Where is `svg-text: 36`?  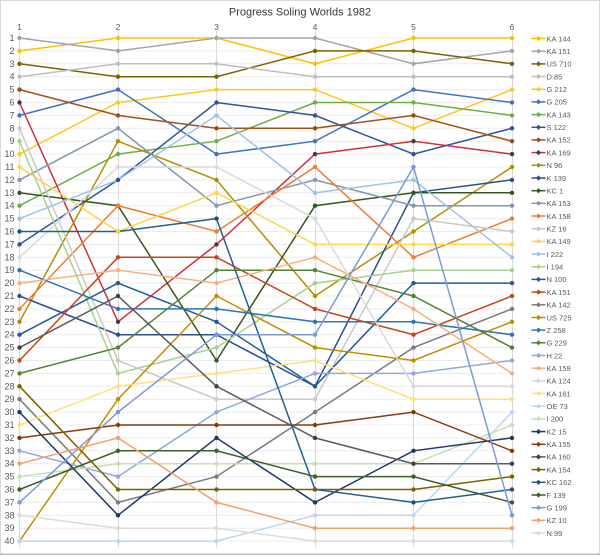
svg-text: 36 is located at coordinates (9, 490).